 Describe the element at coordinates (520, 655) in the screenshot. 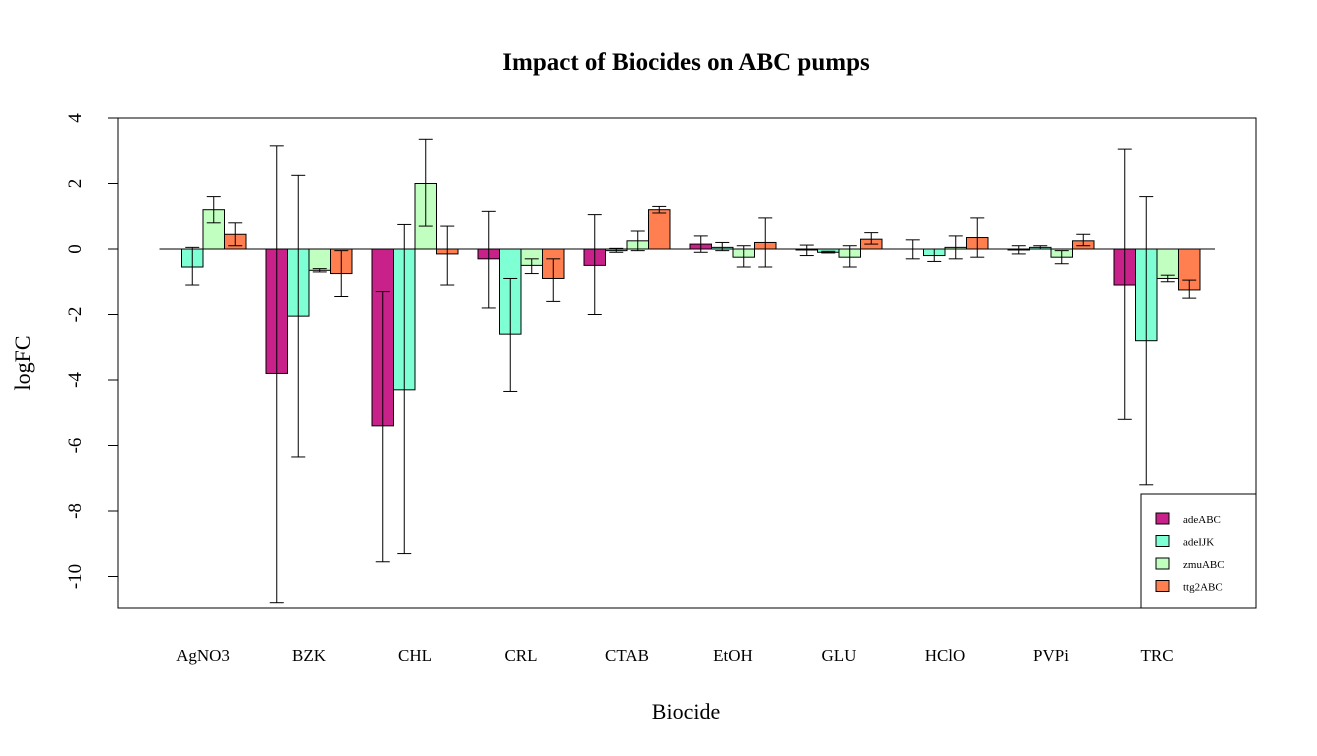

I see `x-tick-label-CRL: CRL` at that location.